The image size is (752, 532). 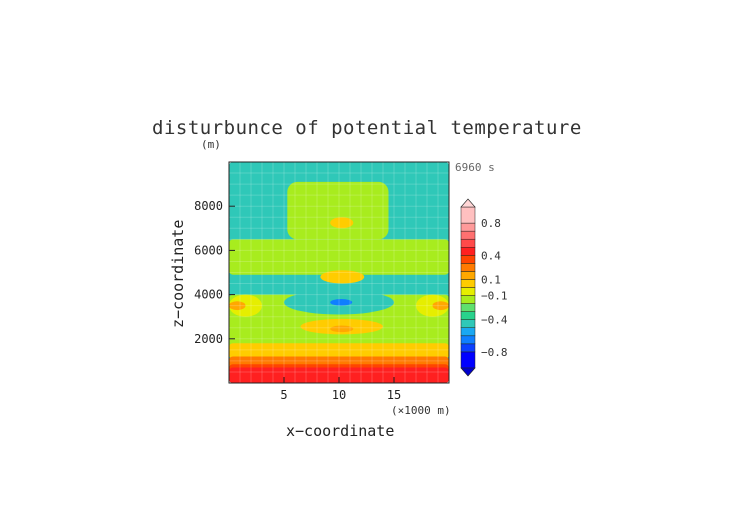 What do you see at coordinates (494, 352) in the screenshot?
I see `colorbar-tick-label: −0.8` at bounding box center [494, 352].